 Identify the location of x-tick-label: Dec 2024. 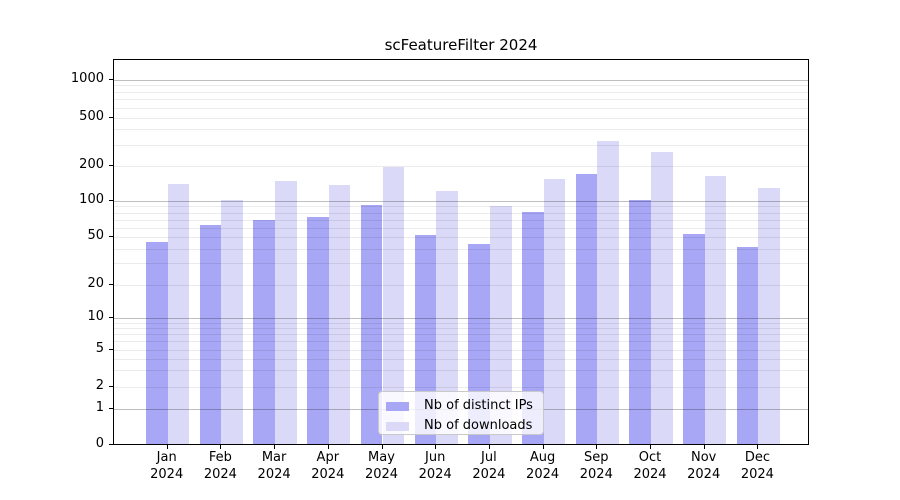
(757, 466).